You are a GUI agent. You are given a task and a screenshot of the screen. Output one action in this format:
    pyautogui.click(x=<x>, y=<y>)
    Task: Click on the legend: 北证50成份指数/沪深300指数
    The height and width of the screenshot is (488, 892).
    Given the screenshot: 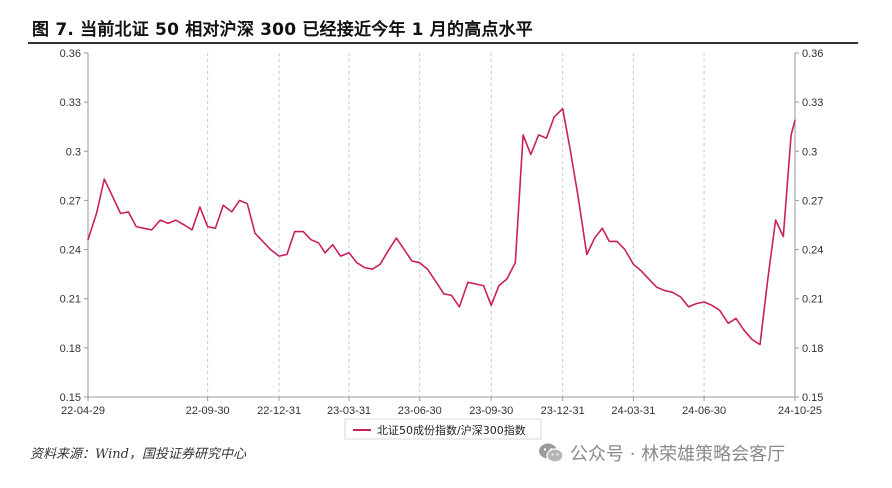 What is the action you would take?
    pyautogui.click(x=443, y=429)
    